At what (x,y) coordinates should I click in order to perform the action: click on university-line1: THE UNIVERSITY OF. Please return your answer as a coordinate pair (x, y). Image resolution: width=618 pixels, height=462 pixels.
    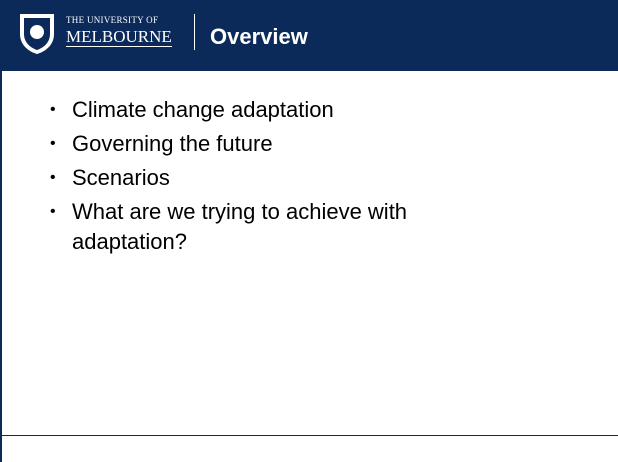
    Looking at the image, I should click on (112, 20).